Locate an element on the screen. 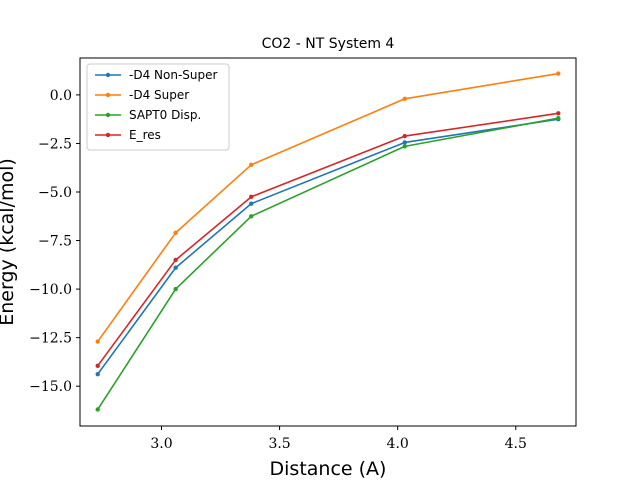 The height and width of the screenshot is (484, 640). legend-label: -D4 Non-Super is located at coordinates (173, 75).